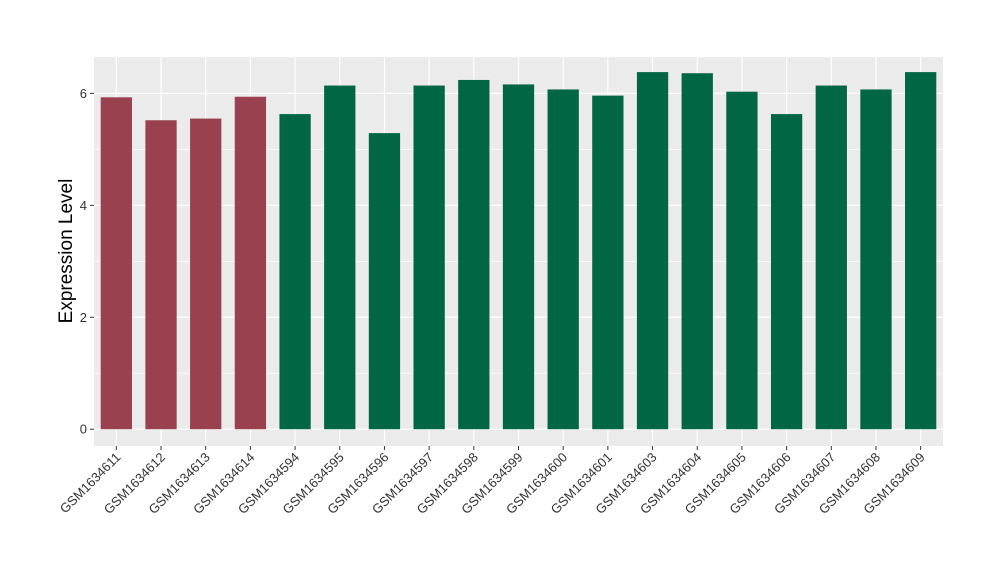  What do you see at coordinates (876, 259) in the screenshot?
I see `bar-GSM1634608` at bounding box center [876, 259].